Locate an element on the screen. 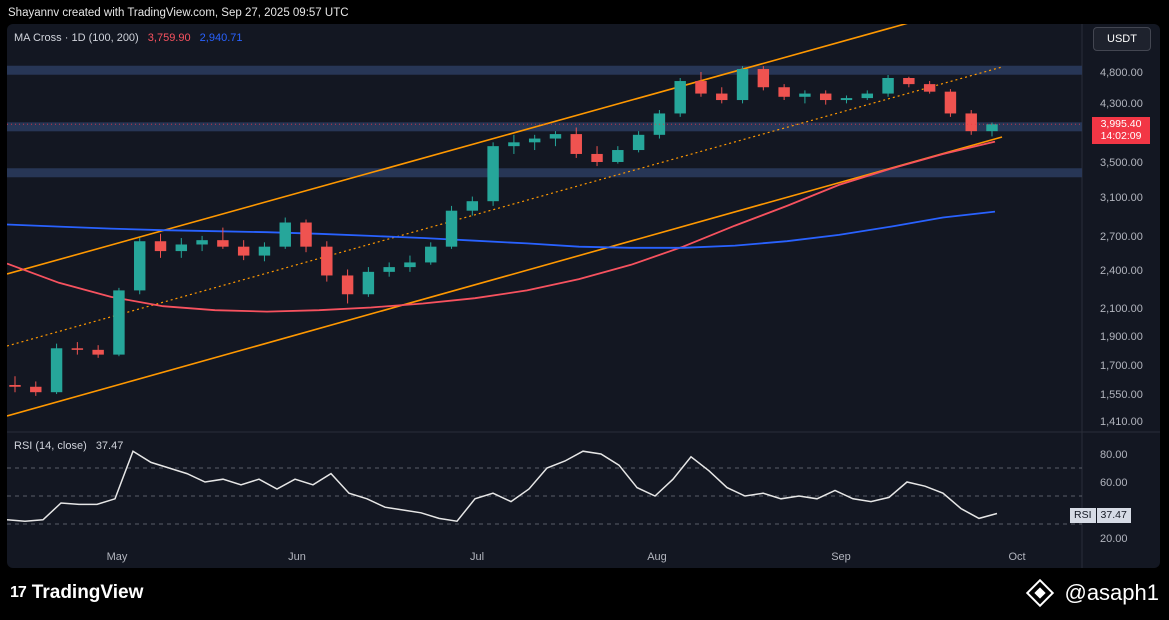  last-price-value: 3,995.40 is located at coordinates (1121, 124).